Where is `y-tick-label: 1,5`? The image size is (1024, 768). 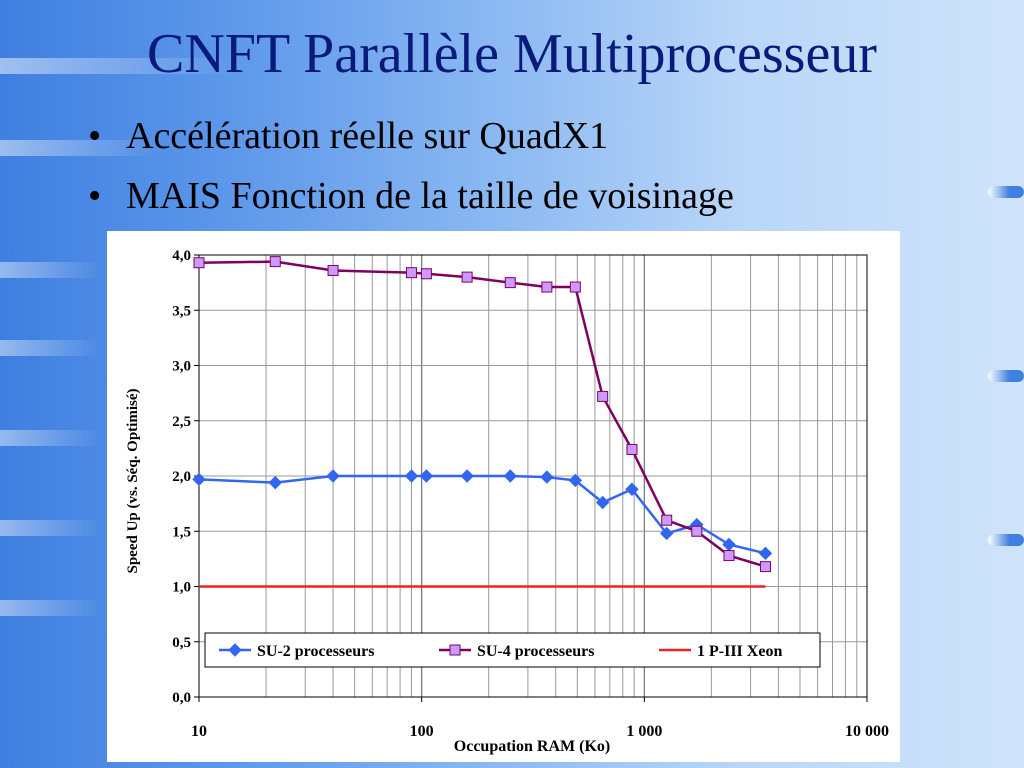 y-tick-label: 1,5 is located at coordinates (181, 532).